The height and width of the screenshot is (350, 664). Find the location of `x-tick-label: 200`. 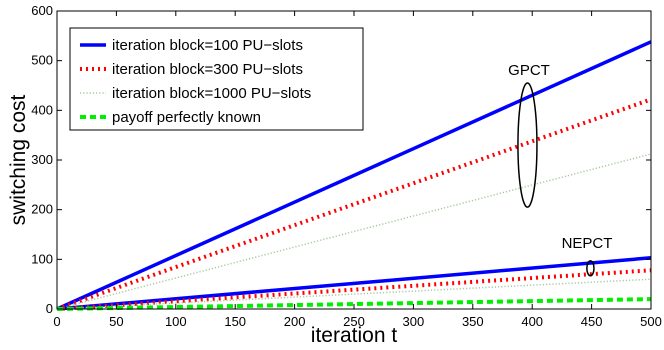

x-tick-label: 200 is located at coordinates (295, 321).